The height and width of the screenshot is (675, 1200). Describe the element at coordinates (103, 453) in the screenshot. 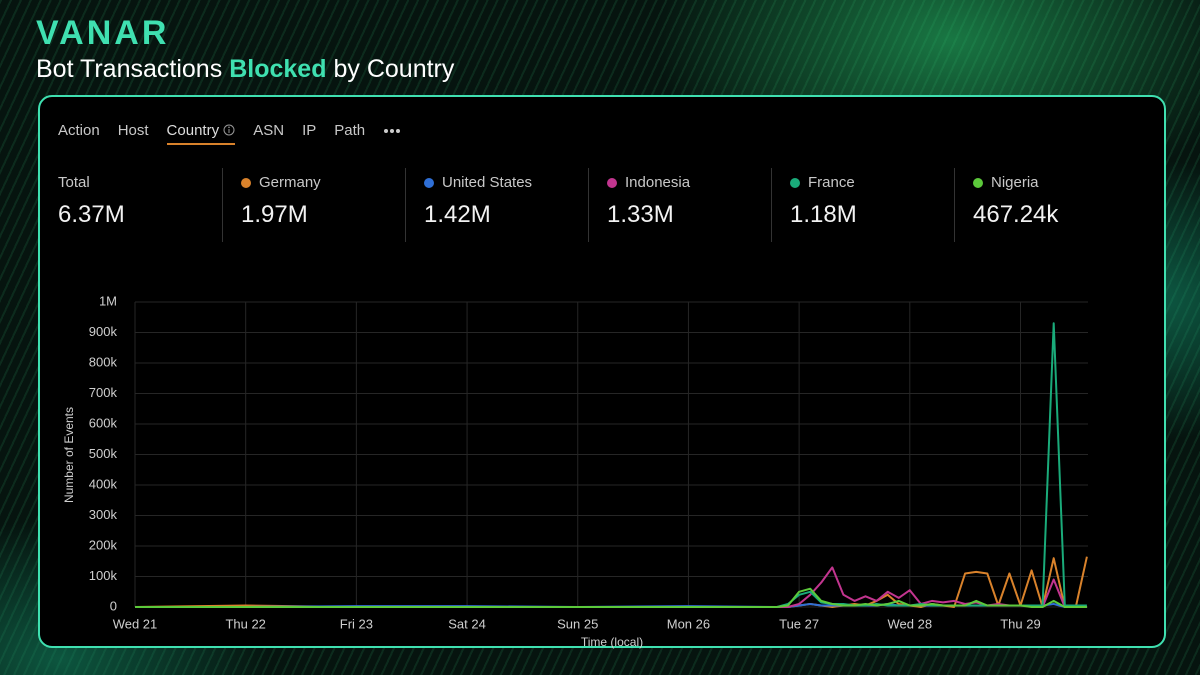

I see `y-tick-label: 500k` at that location.